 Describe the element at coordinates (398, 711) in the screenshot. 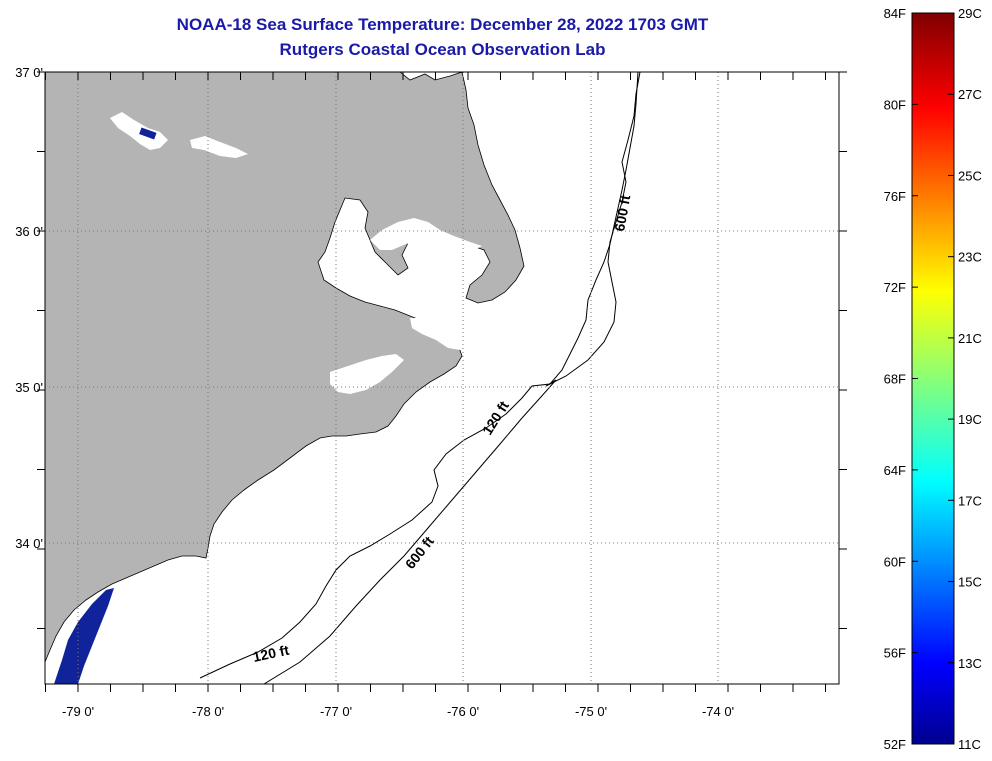

I see `longitude-labels: -79 0' -78 0' -77 0' -76 0' -75 0' -74 0'` at that location.